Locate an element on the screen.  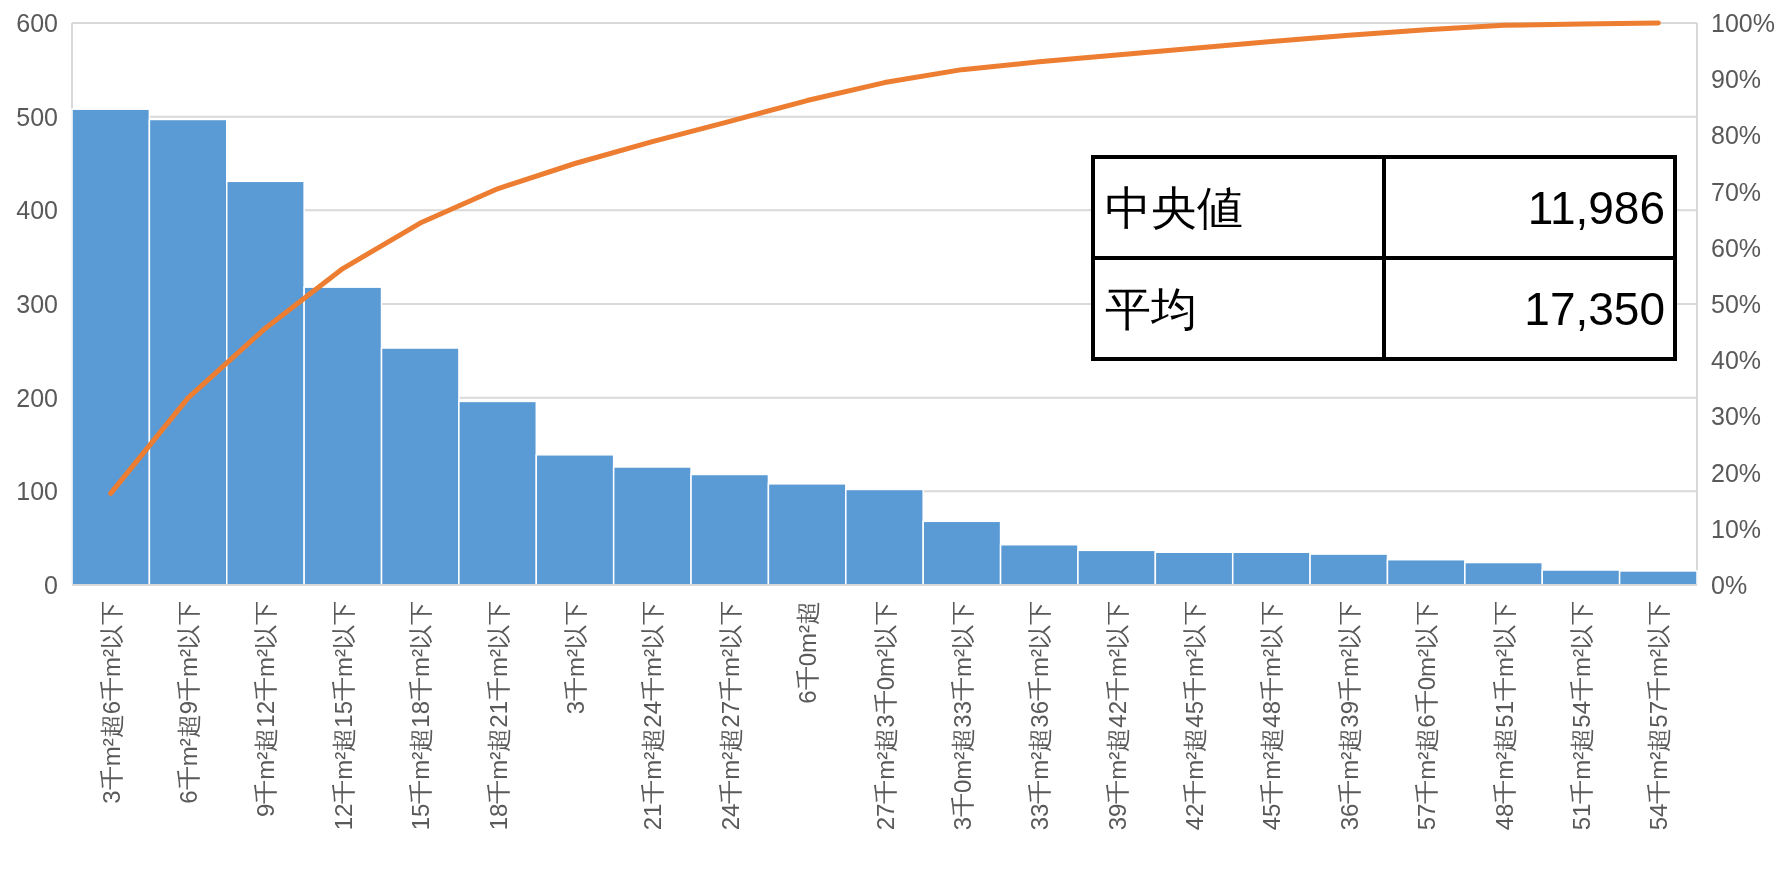
x-tick-label: 12千m²超15千m²以下 is located at coordinates (343, 716).